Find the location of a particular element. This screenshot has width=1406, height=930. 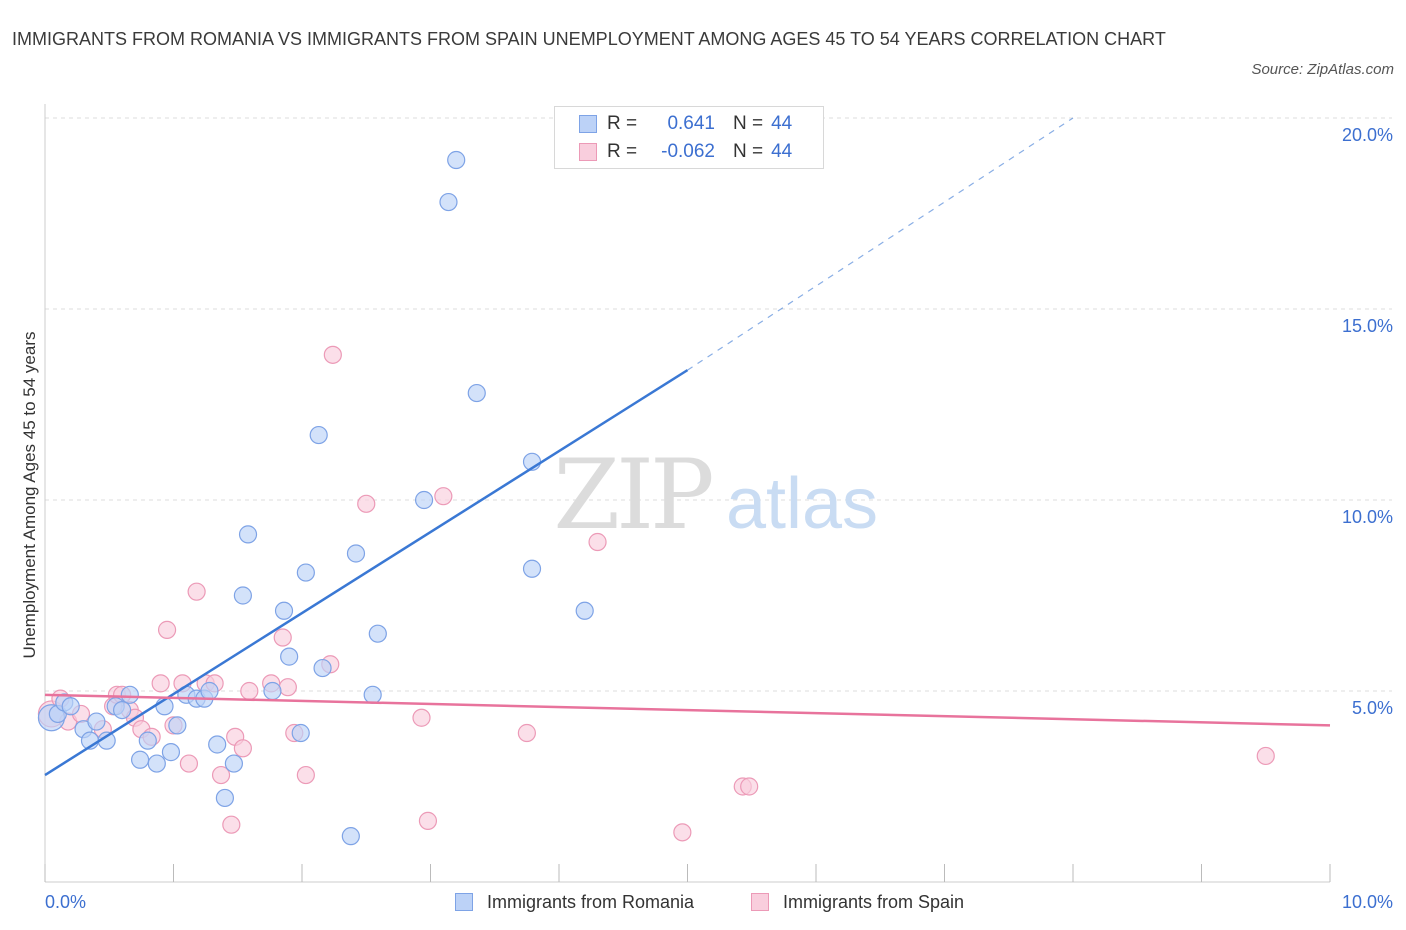

legend-row-romania: R = 0.641 N = 44 is located at coordinates (685, 124).